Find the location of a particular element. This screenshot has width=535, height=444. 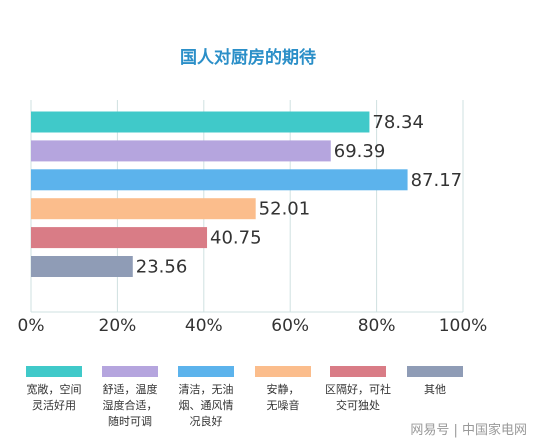

value-label: 52.01 is located at coordinates (285, 209).